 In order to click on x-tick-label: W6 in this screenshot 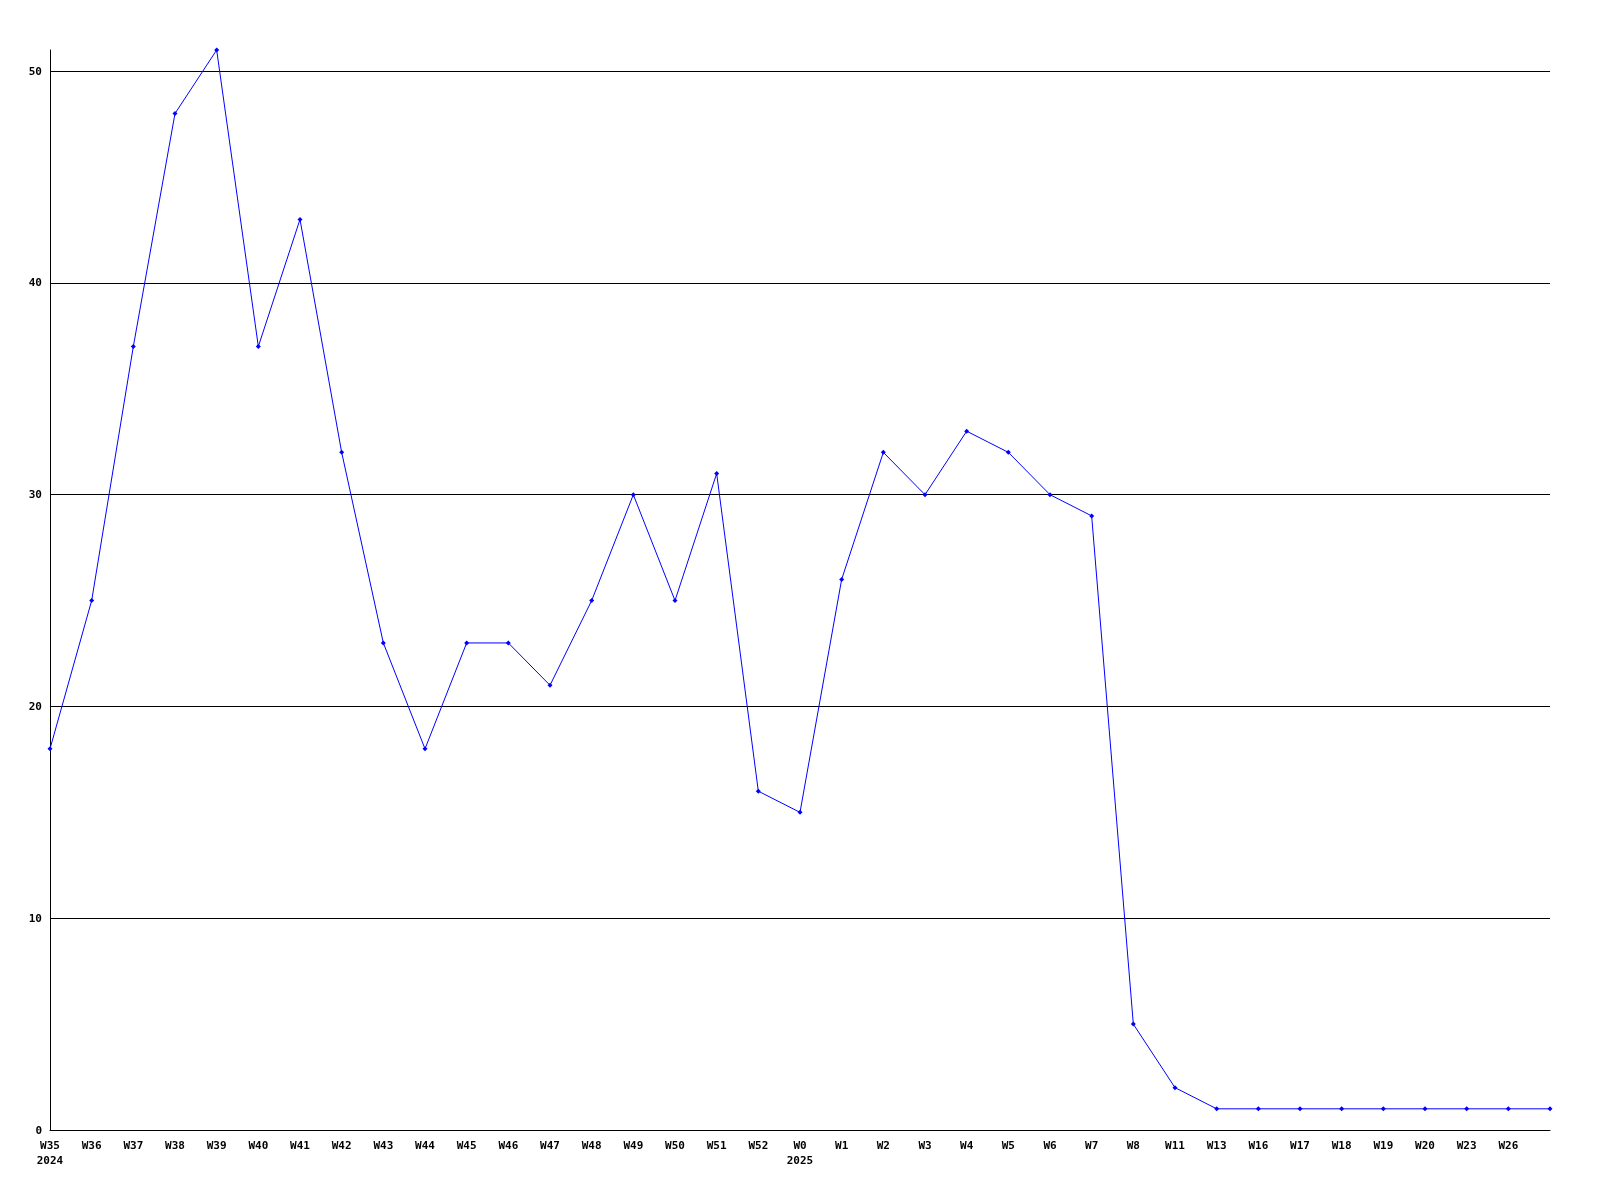, I will do `click(1050, 1145)`.